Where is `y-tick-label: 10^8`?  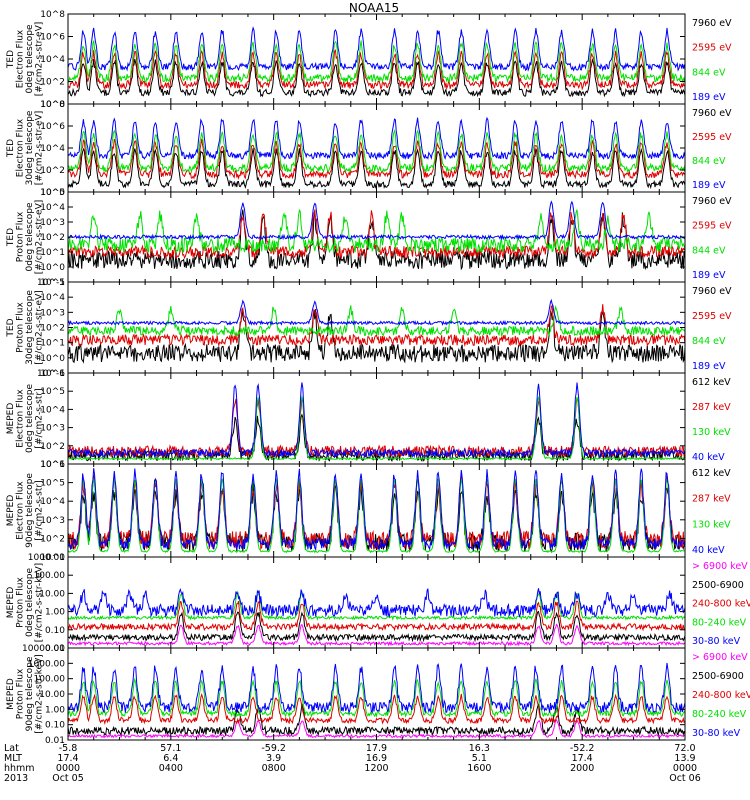 y-tick-label: 10^8 is located at coordinates (52, 105).